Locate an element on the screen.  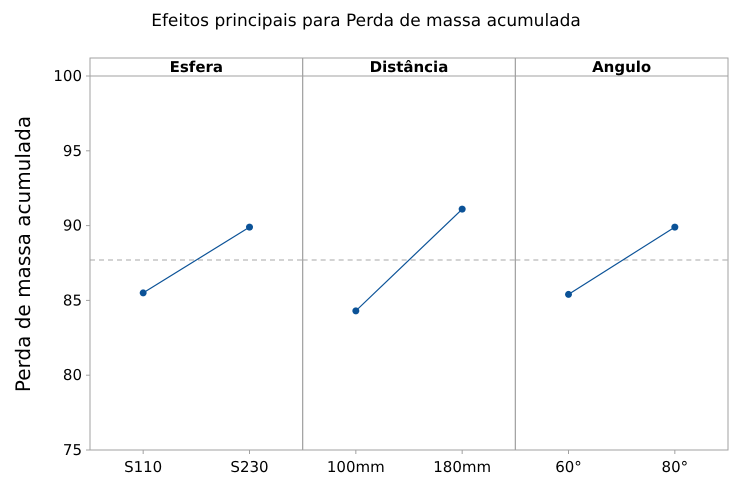
y-tick-label: 100 is located at coordinates (67, 76).